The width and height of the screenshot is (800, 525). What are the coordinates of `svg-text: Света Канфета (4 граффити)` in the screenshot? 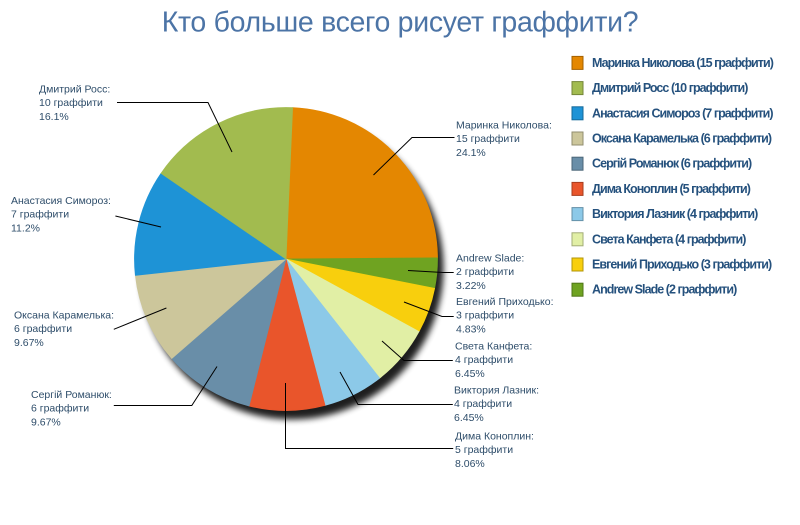 It's located at (669, 239).